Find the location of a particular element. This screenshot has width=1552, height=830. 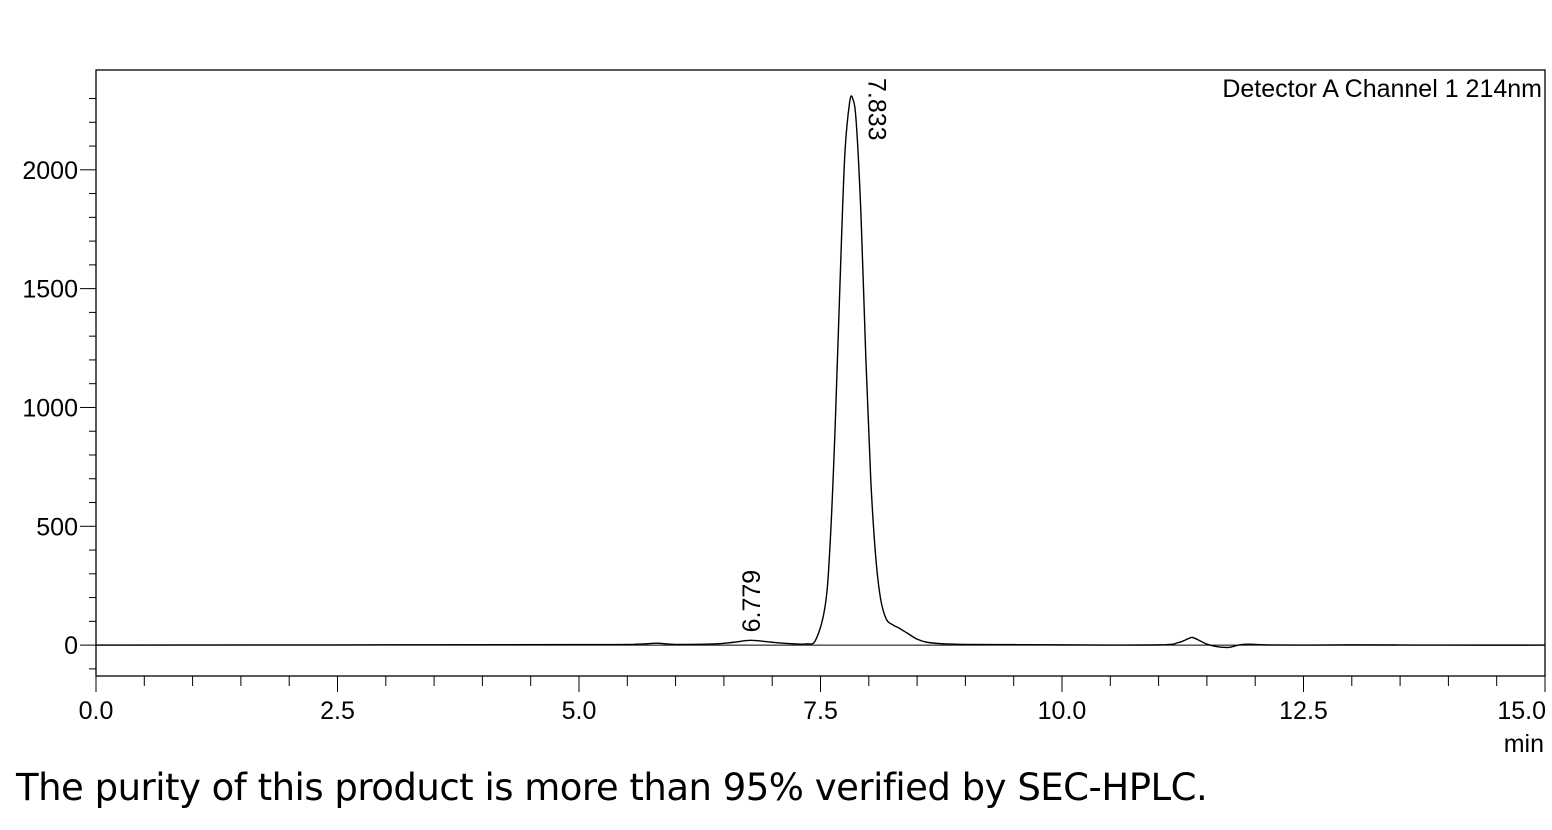

x-tick-label: 2.5 is located at coordinates (337, 711).